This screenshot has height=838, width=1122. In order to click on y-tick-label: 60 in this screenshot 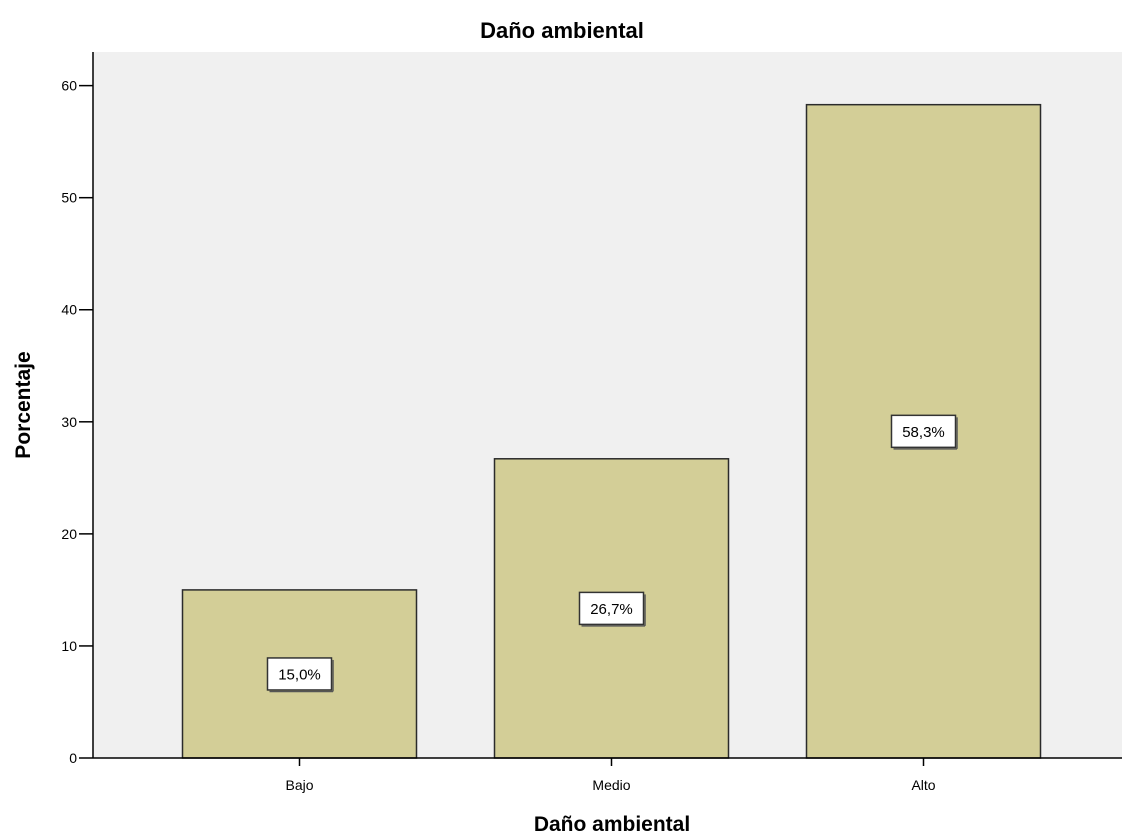, I will do `click(69, 86)`.